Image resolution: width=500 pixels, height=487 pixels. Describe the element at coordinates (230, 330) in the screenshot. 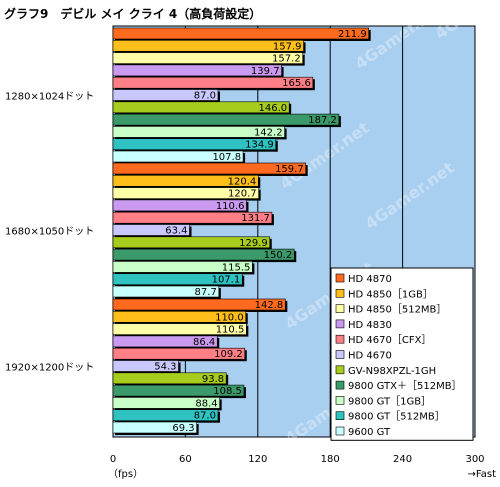

I see `bar-value-label: 110.5` at that location.